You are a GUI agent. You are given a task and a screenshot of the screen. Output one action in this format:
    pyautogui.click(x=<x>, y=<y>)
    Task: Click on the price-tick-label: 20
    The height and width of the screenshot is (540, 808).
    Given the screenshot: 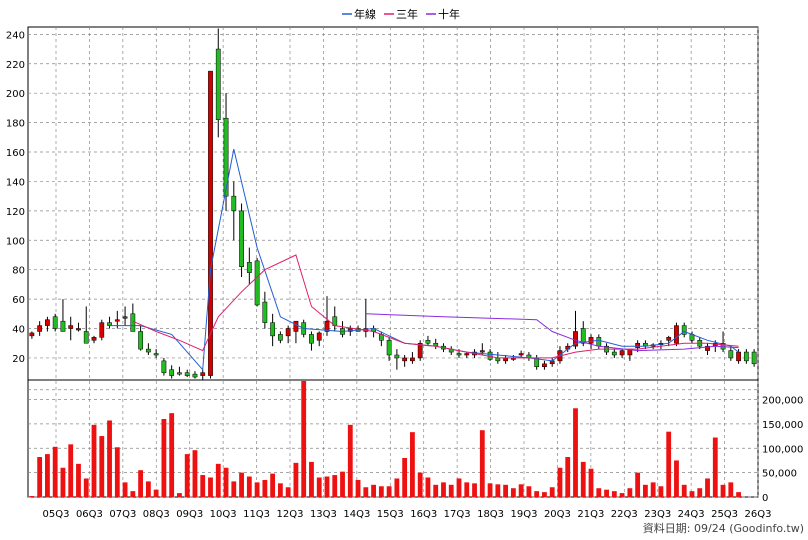 What is the action you would take?
    pyautogui.click(x=18, y=359)
    